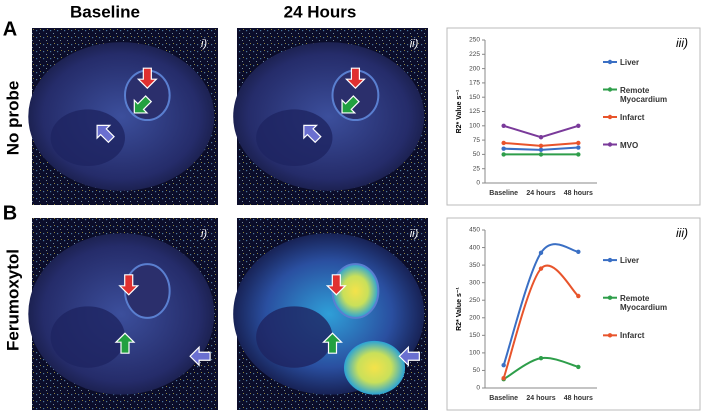  I want to click on row-letter: B, so click(10, 213).